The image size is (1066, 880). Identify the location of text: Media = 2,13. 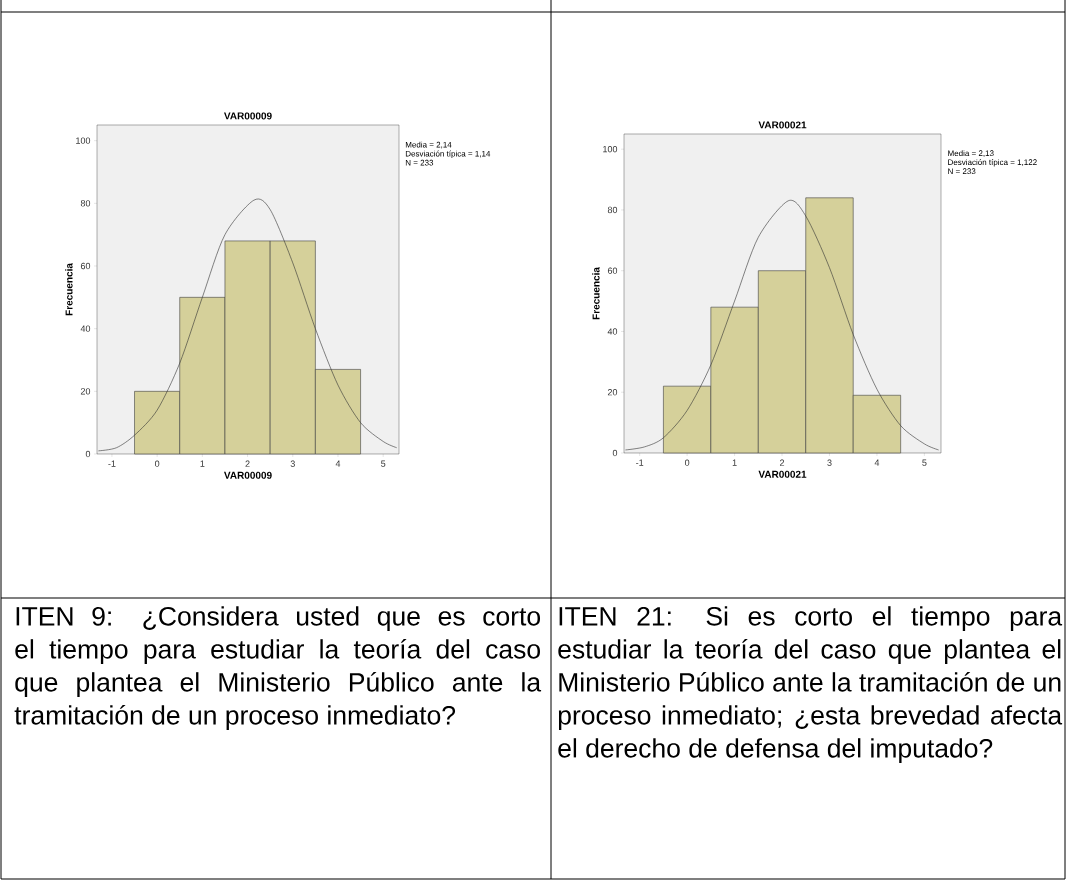
(971, 153).